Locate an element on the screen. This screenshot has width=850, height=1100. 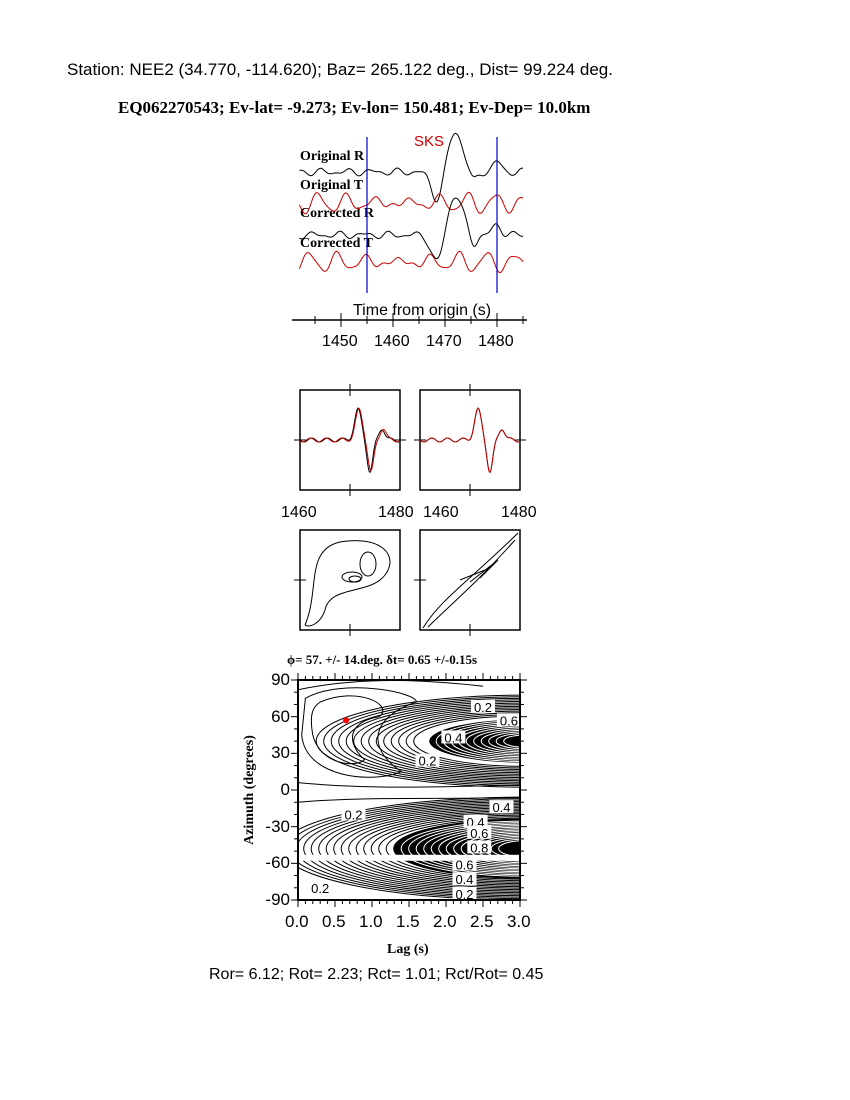
x-tick-label: 0.0 is located at coordinates (297, 921).